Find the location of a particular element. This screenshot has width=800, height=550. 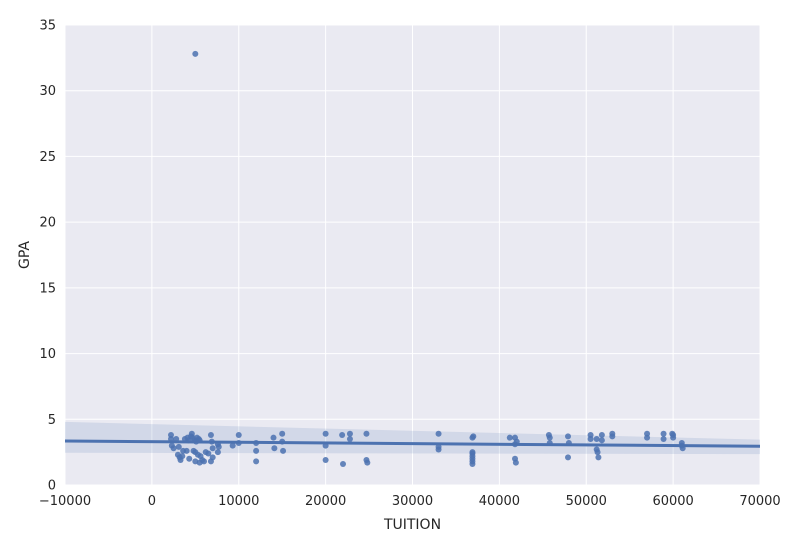

y-tick-label: 35 is located at coordinates (47, 26).